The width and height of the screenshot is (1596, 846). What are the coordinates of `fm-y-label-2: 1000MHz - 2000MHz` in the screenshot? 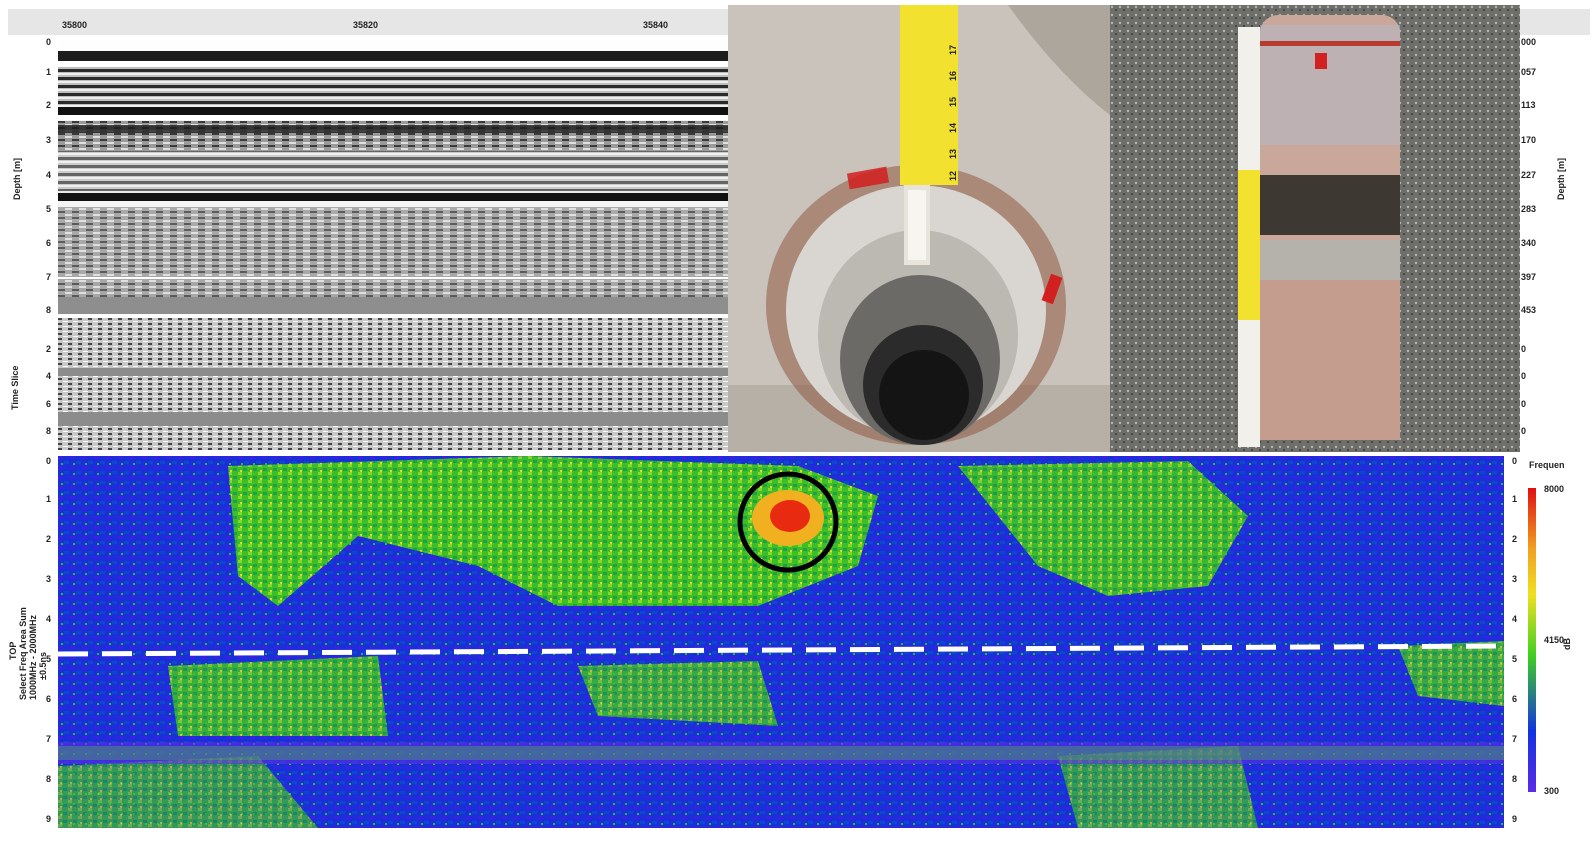 It's located at (33, 657).